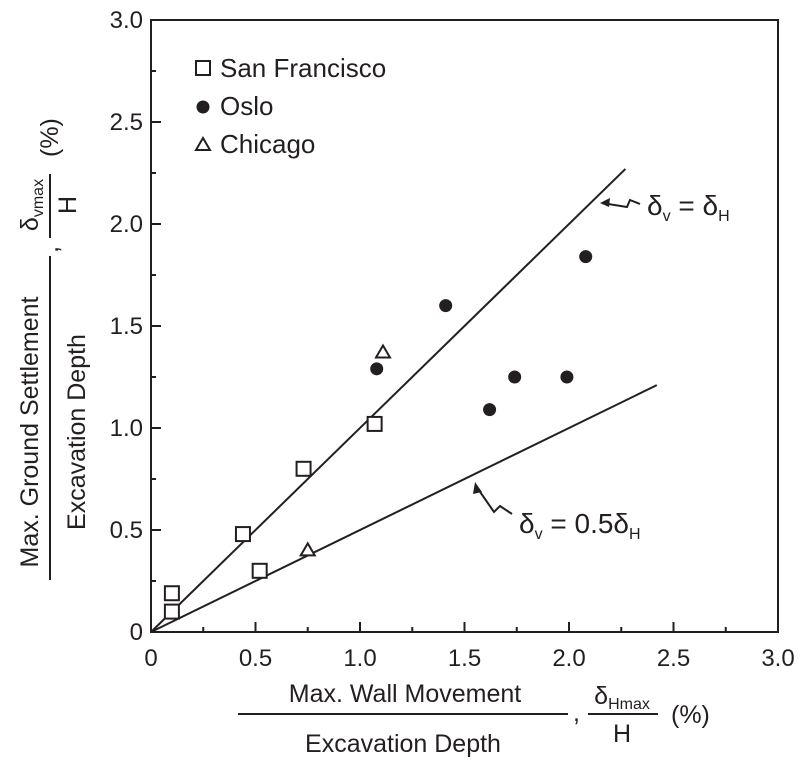  Describe the element at coordinates (303, 68) in the screenshot. I see `legend-label-san-francisco: San Francisco` at that location.